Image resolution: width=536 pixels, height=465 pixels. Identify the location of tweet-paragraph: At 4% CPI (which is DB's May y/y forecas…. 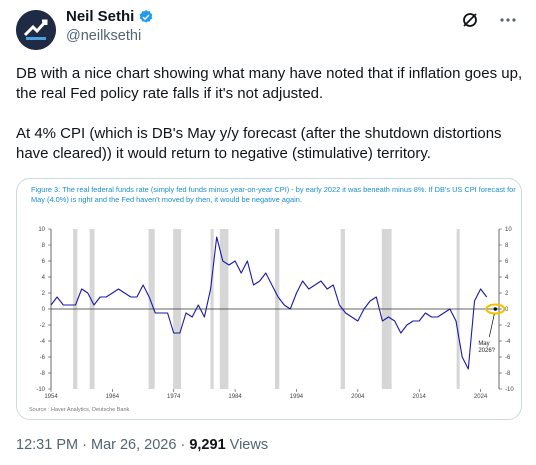
(259, 143).